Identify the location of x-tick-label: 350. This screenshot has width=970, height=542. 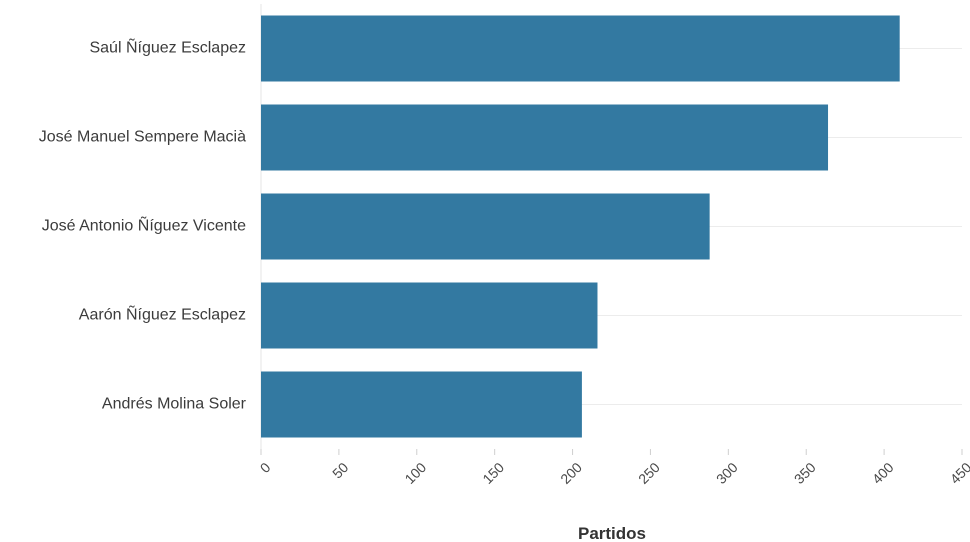
(805, 473).